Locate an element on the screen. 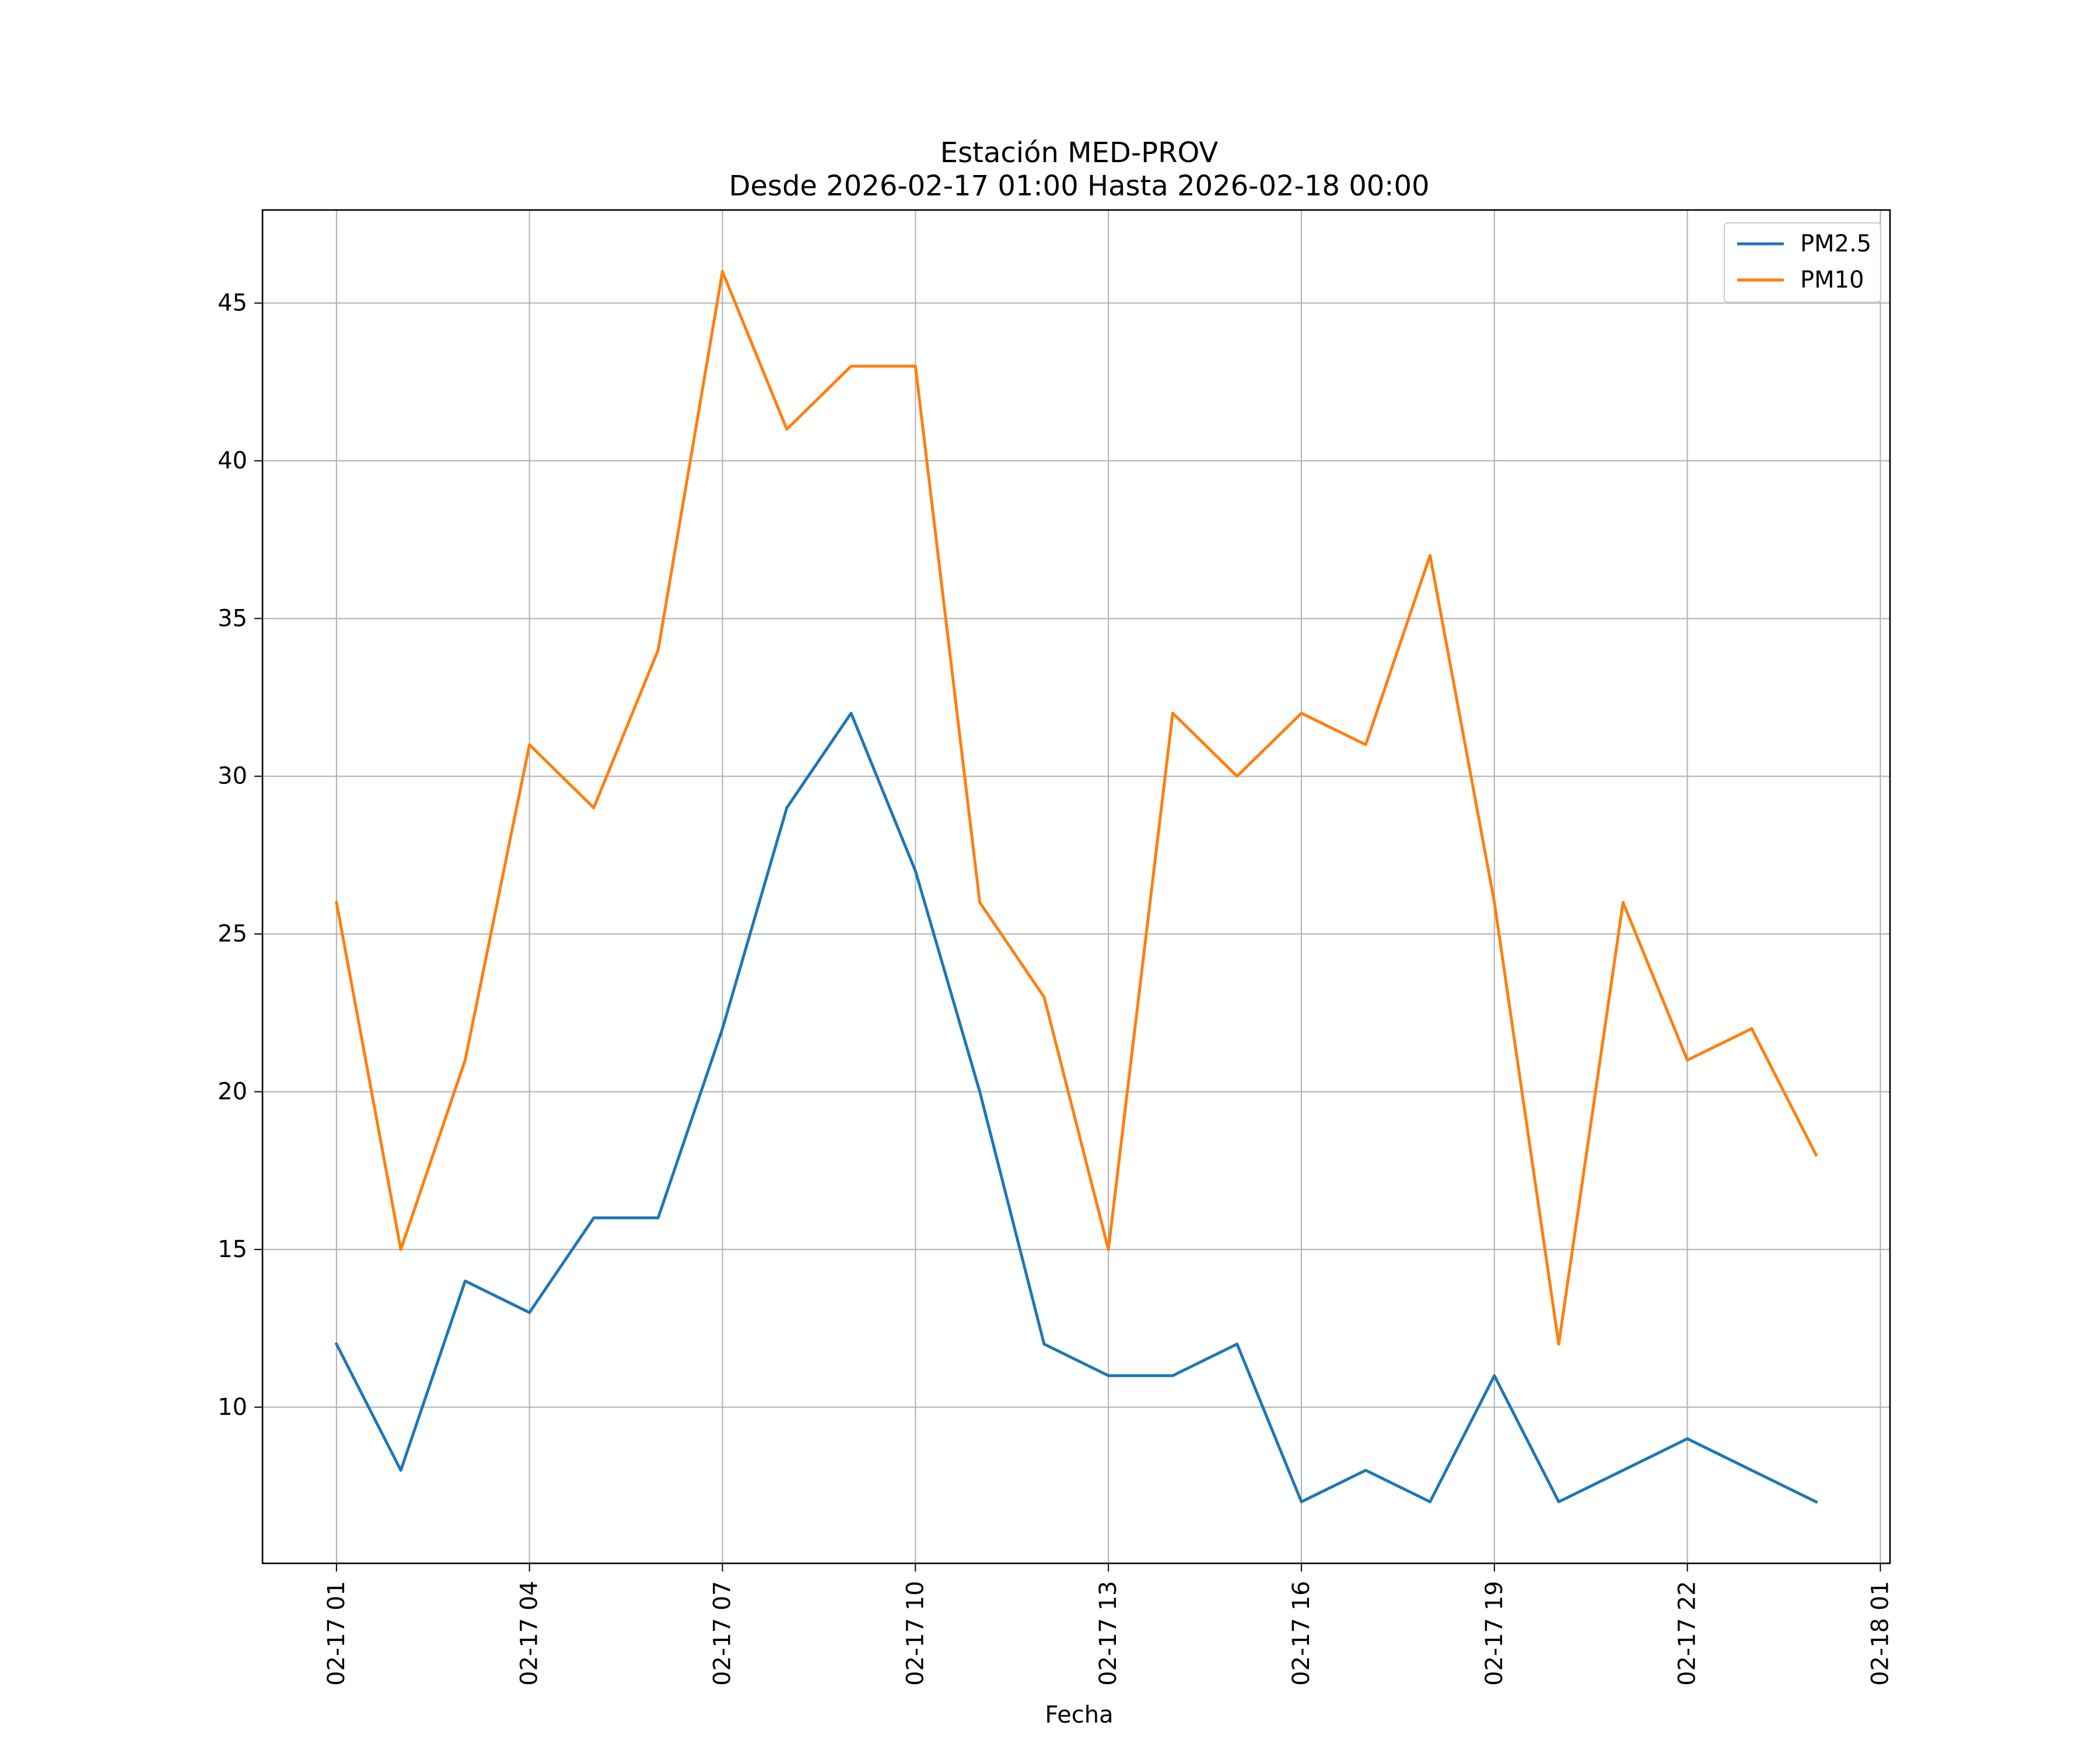  x-tick-label: 02-17 16 is located at coordinates (1301, 1633).